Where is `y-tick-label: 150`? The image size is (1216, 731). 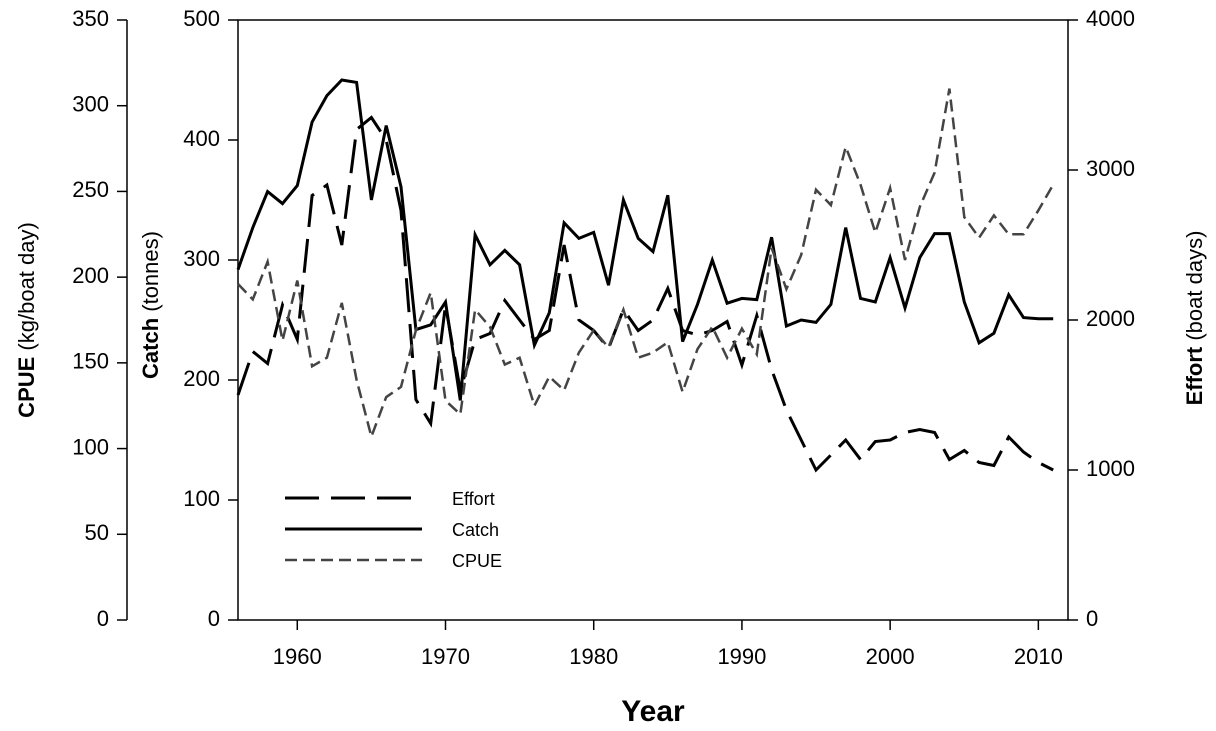
y-tick-label: 150 is located at coordinates (90, 361).